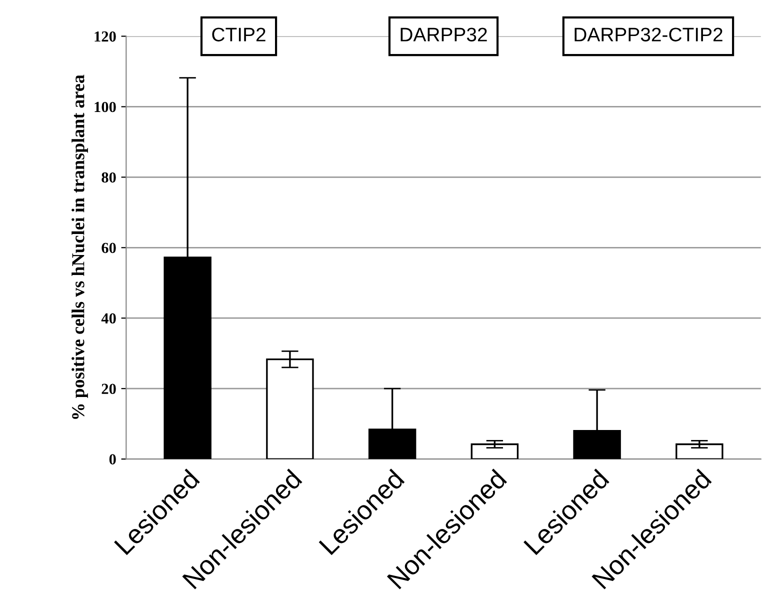 This screenshot has height=604, width=774. I want to click on annotation: DARPP32-CTIP2, so click(648, 35).